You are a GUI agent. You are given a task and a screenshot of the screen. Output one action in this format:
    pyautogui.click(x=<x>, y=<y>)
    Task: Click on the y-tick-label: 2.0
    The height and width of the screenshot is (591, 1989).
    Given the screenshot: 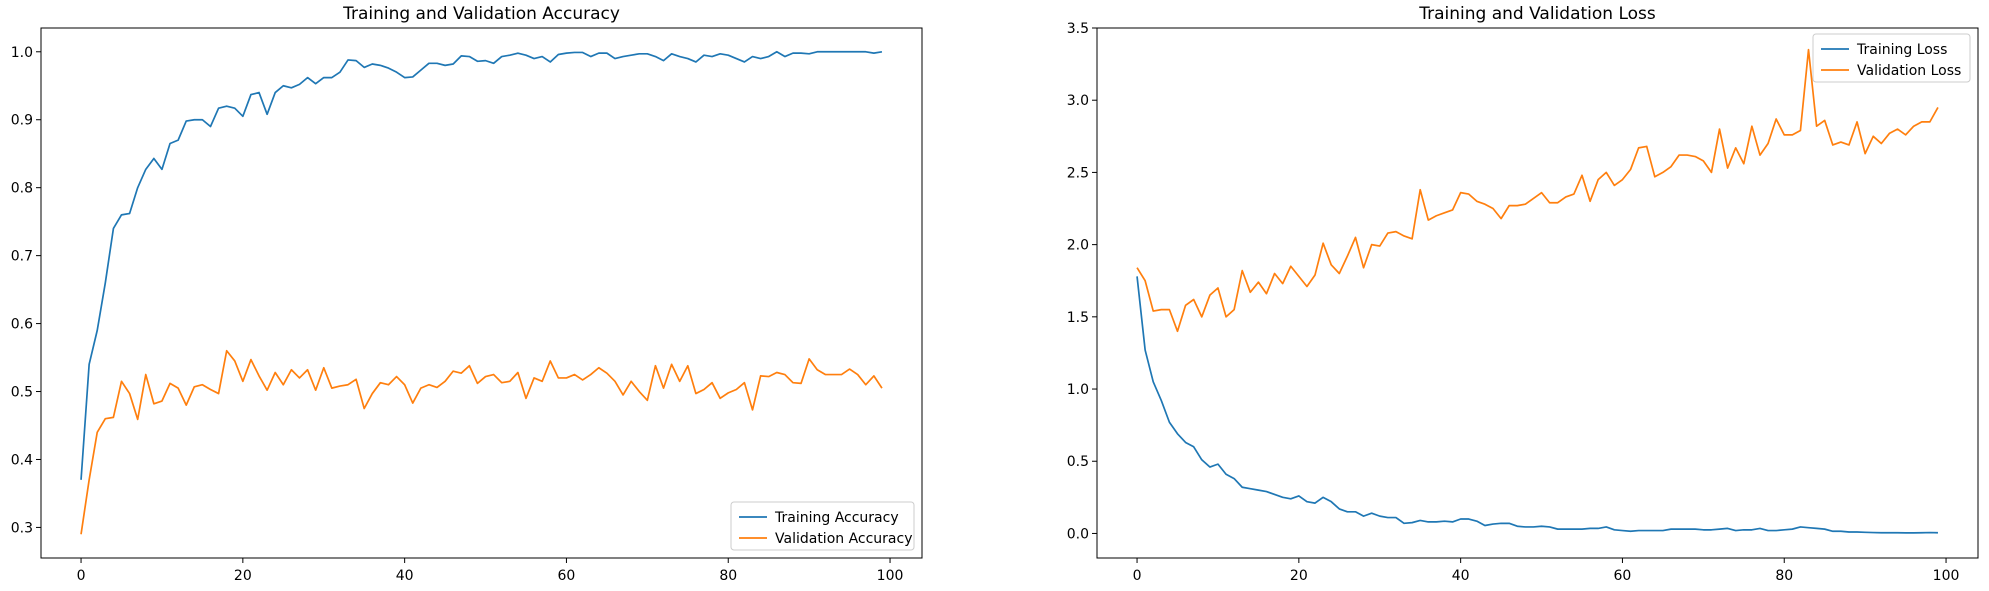 What is the action you would take?
    pyautogui.click(x=1078, y=246)
    